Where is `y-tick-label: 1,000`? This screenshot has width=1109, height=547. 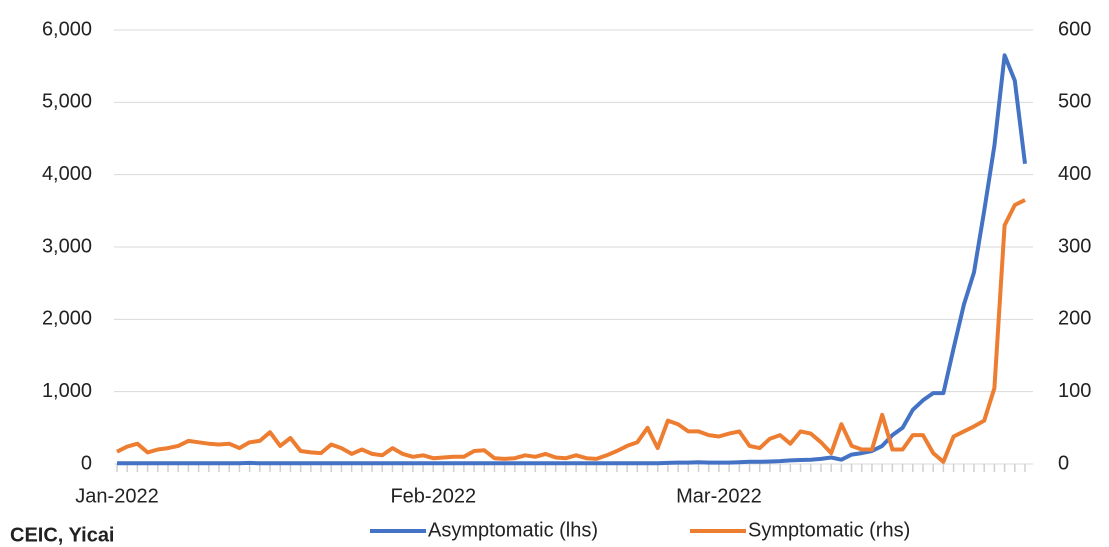 y-tick-label: 1,000 is located at coordinates (67, 391).